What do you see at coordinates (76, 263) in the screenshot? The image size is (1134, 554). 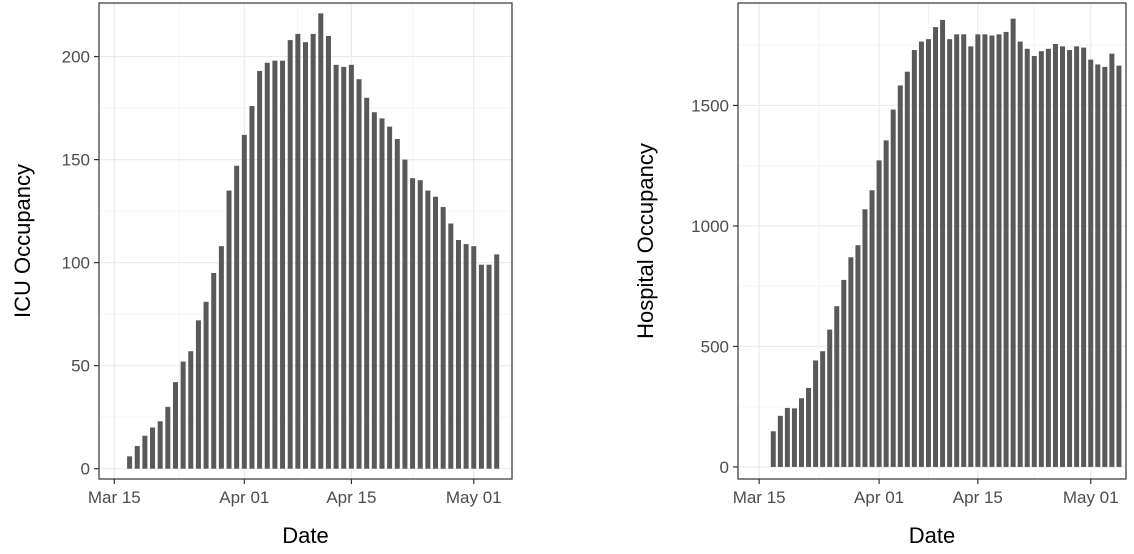 I see `y-tick-label: 100` at bounding box center [76, 263].